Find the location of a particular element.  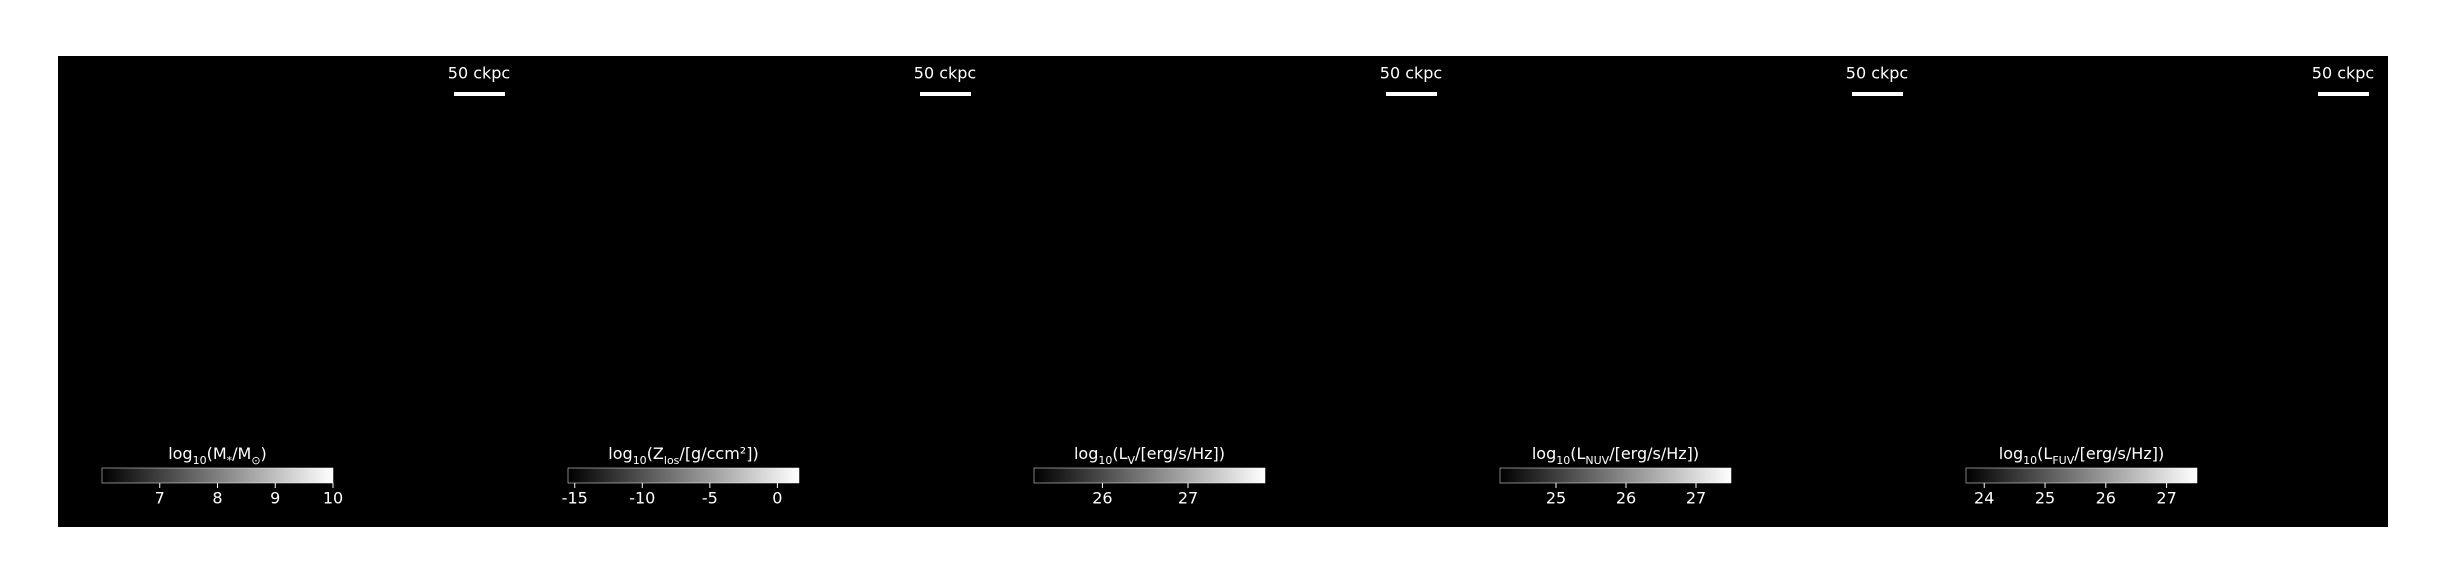

label-part: /[g/ccm²]) is located at coordinates (718, 453).